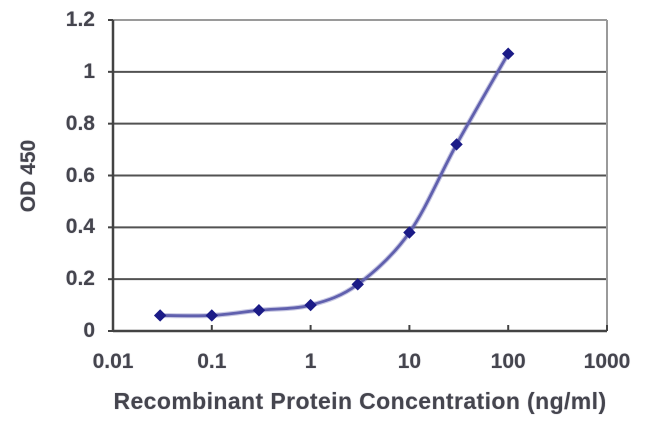  I want to click on x-tick-label: 1, so click(310, 361).